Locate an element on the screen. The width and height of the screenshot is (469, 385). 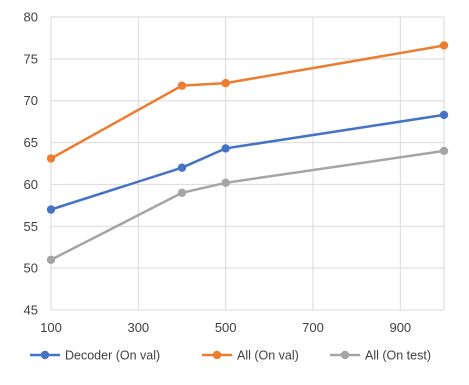
x-tick-label-700: 700 is located at coordinates (313, 327).